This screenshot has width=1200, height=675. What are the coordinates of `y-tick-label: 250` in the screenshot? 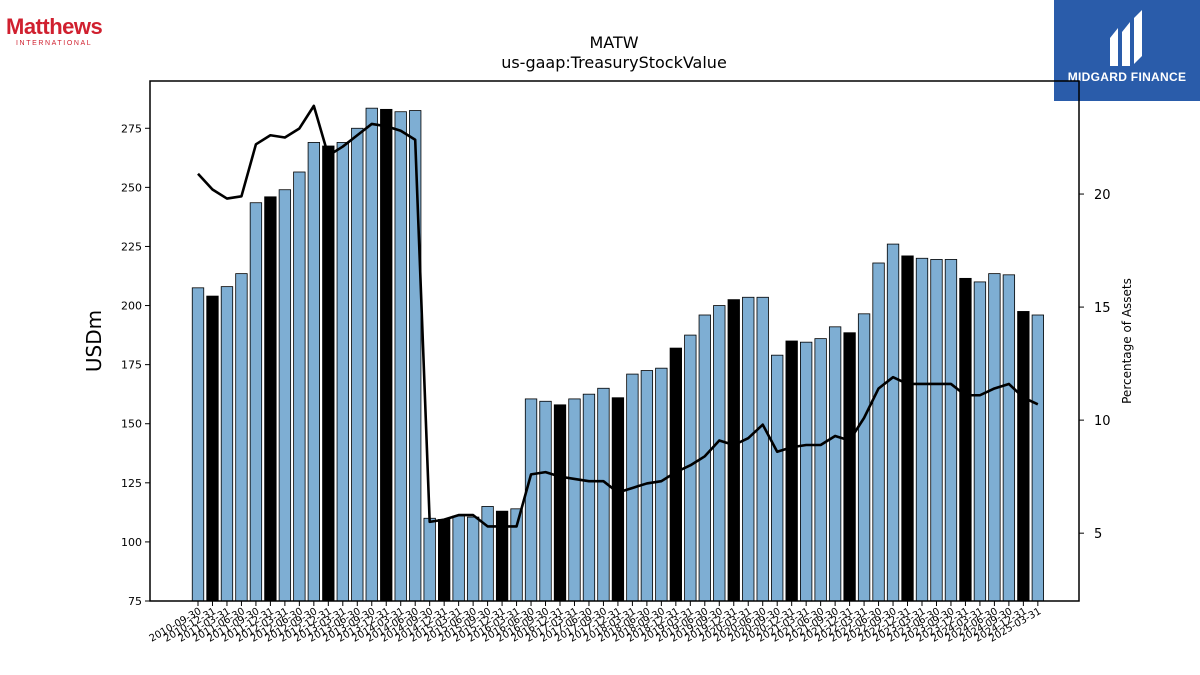 It's located at (131, 187).